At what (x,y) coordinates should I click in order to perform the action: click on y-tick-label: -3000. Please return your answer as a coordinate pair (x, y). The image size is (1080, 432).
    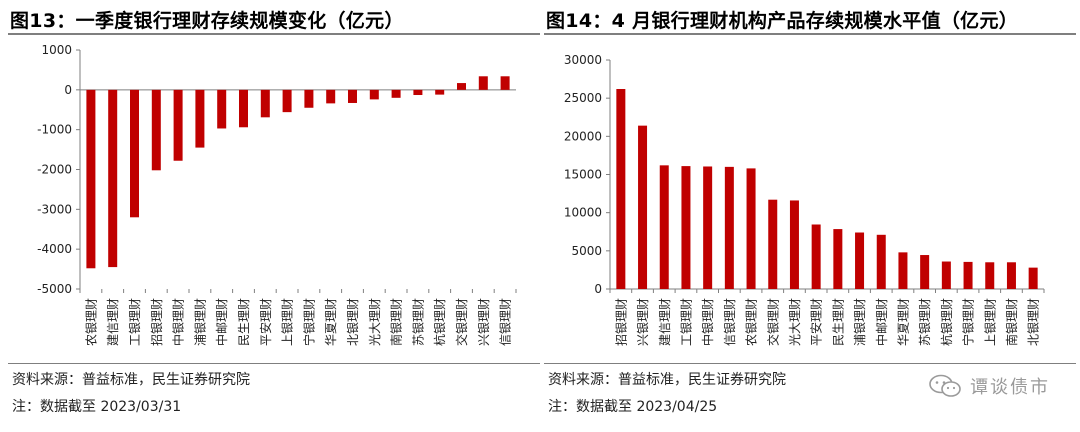
    Looking at the image, I should click on (54, 209).